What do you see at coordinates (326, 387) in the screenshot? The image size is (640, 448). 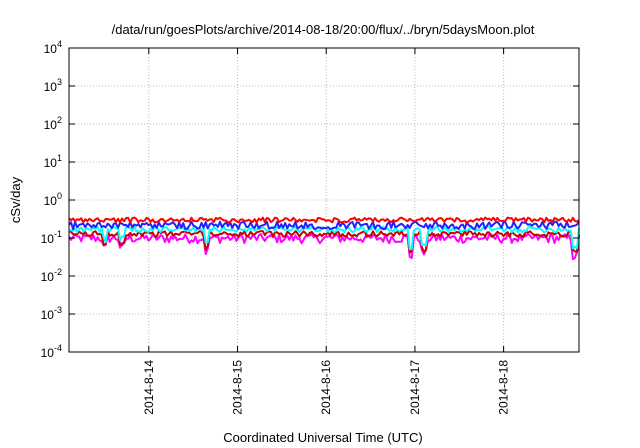 I see `x-tick-label: 2014-8-16` at bounding box center [326, 387].